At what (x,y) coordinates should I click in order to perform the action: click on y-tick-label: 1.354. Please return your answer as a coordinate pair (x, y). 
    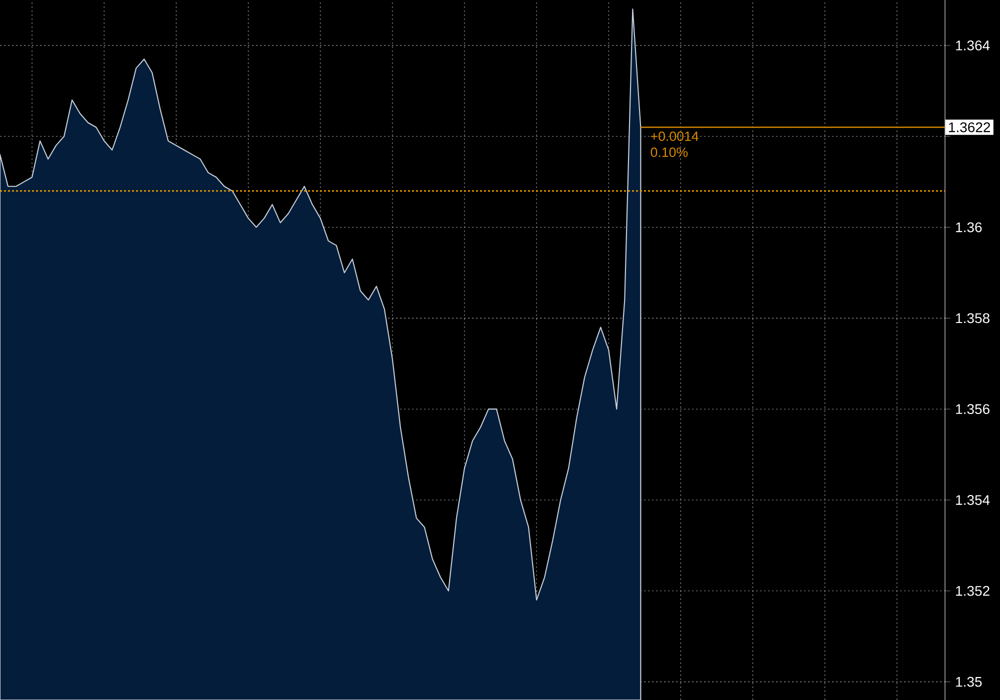
    Looking at the image, I should click on (973, 500).